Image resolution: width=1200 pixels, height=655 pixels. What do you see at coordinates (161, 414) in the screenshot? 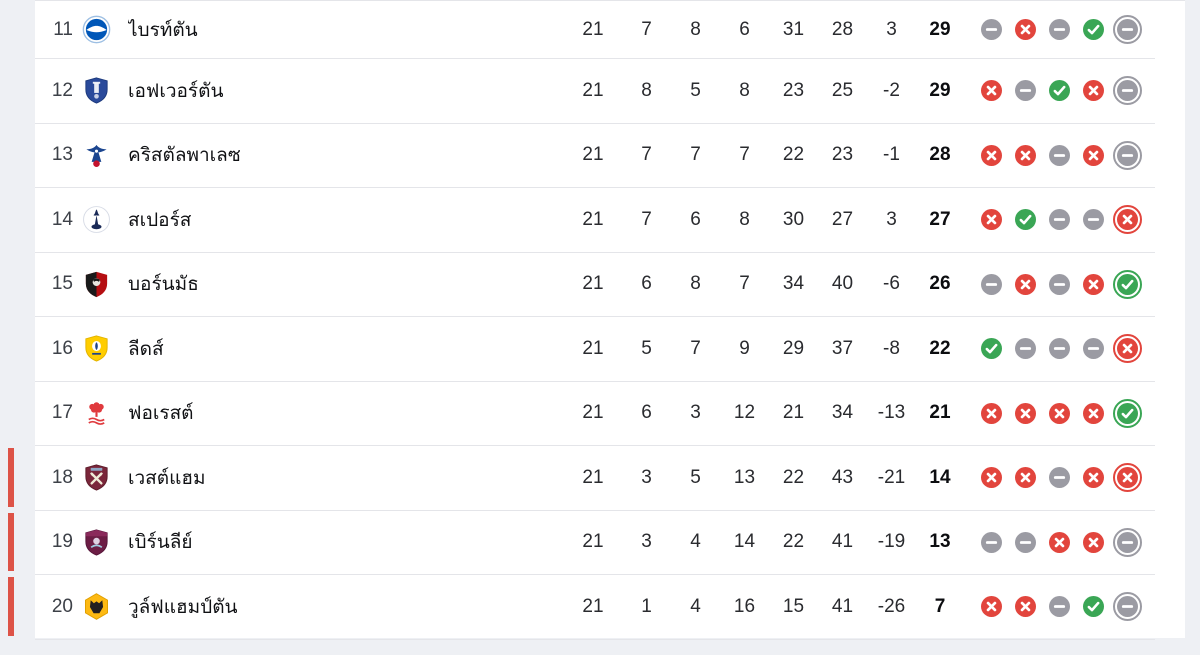
I see `team-name: ฟอเรสต์` at bounding box center [161, 414].